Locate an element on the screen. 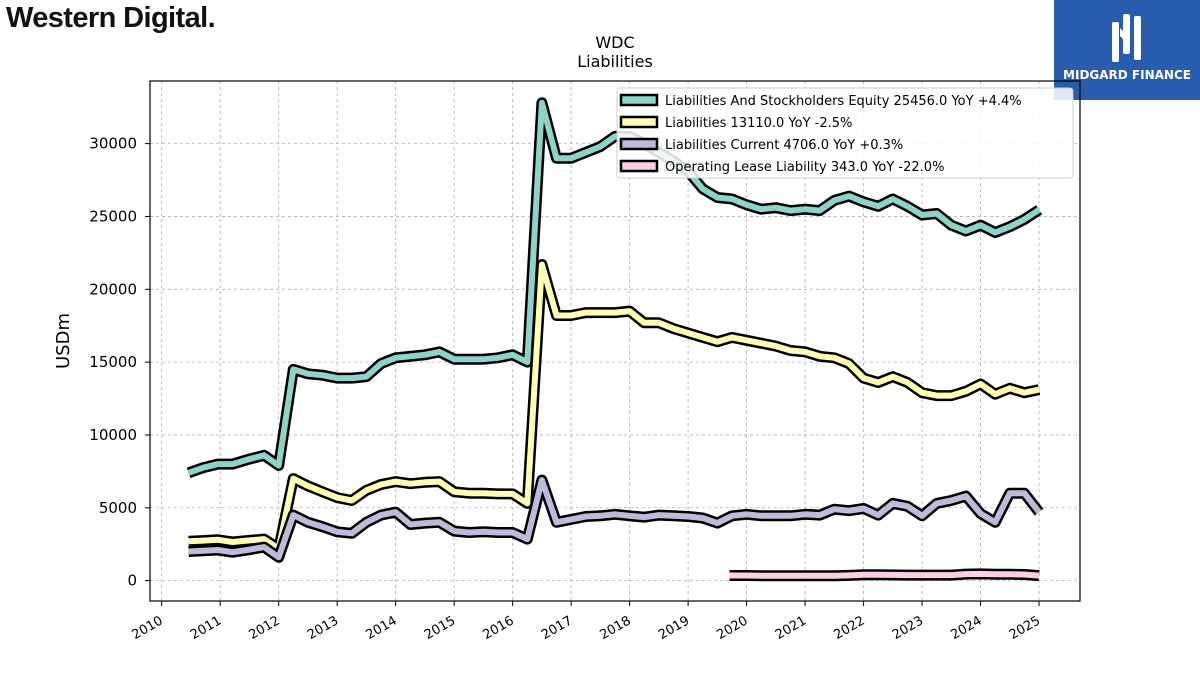  x-tick-label: 2014 is located at coordinates (382, 628).